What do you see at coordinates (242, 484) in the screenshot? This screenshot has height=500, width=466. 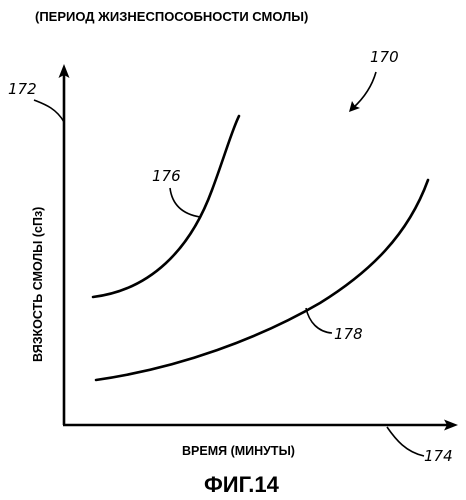 I see `figure-caption: ФИГ.14` at bounding box center [242, 484].